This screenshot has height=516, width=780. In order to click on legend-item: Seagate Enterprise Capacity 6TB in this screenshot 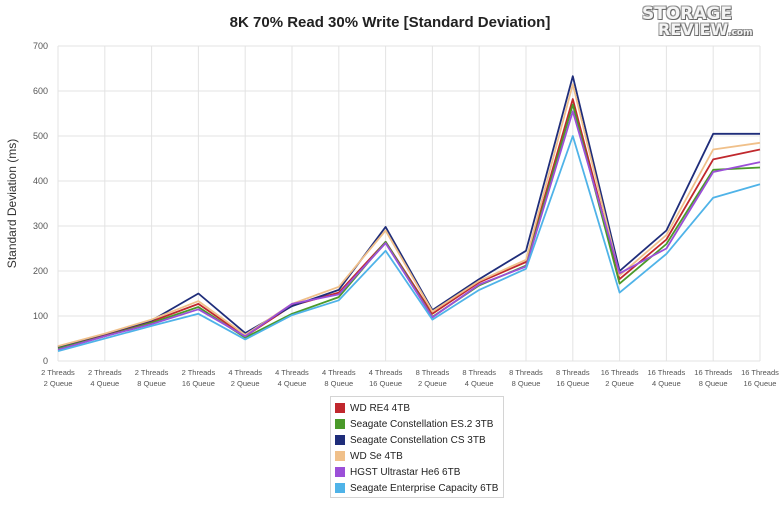, I will do `click(417, 488)`.